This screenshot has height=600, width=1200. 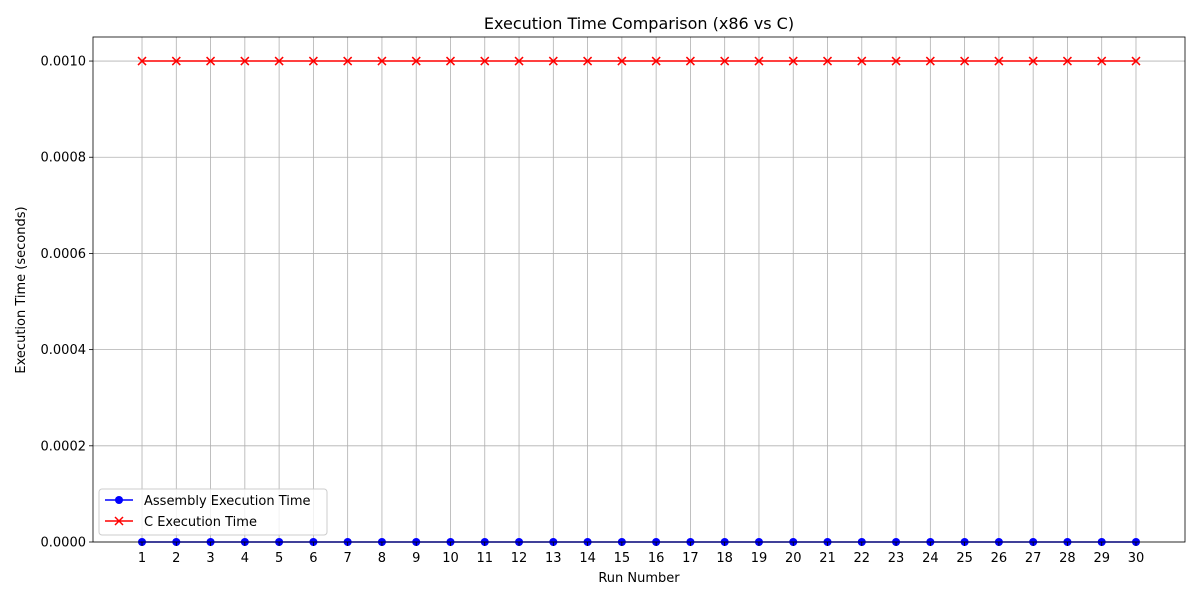 I want to click on x-tick-label: 11, so click(x=484, y=558).